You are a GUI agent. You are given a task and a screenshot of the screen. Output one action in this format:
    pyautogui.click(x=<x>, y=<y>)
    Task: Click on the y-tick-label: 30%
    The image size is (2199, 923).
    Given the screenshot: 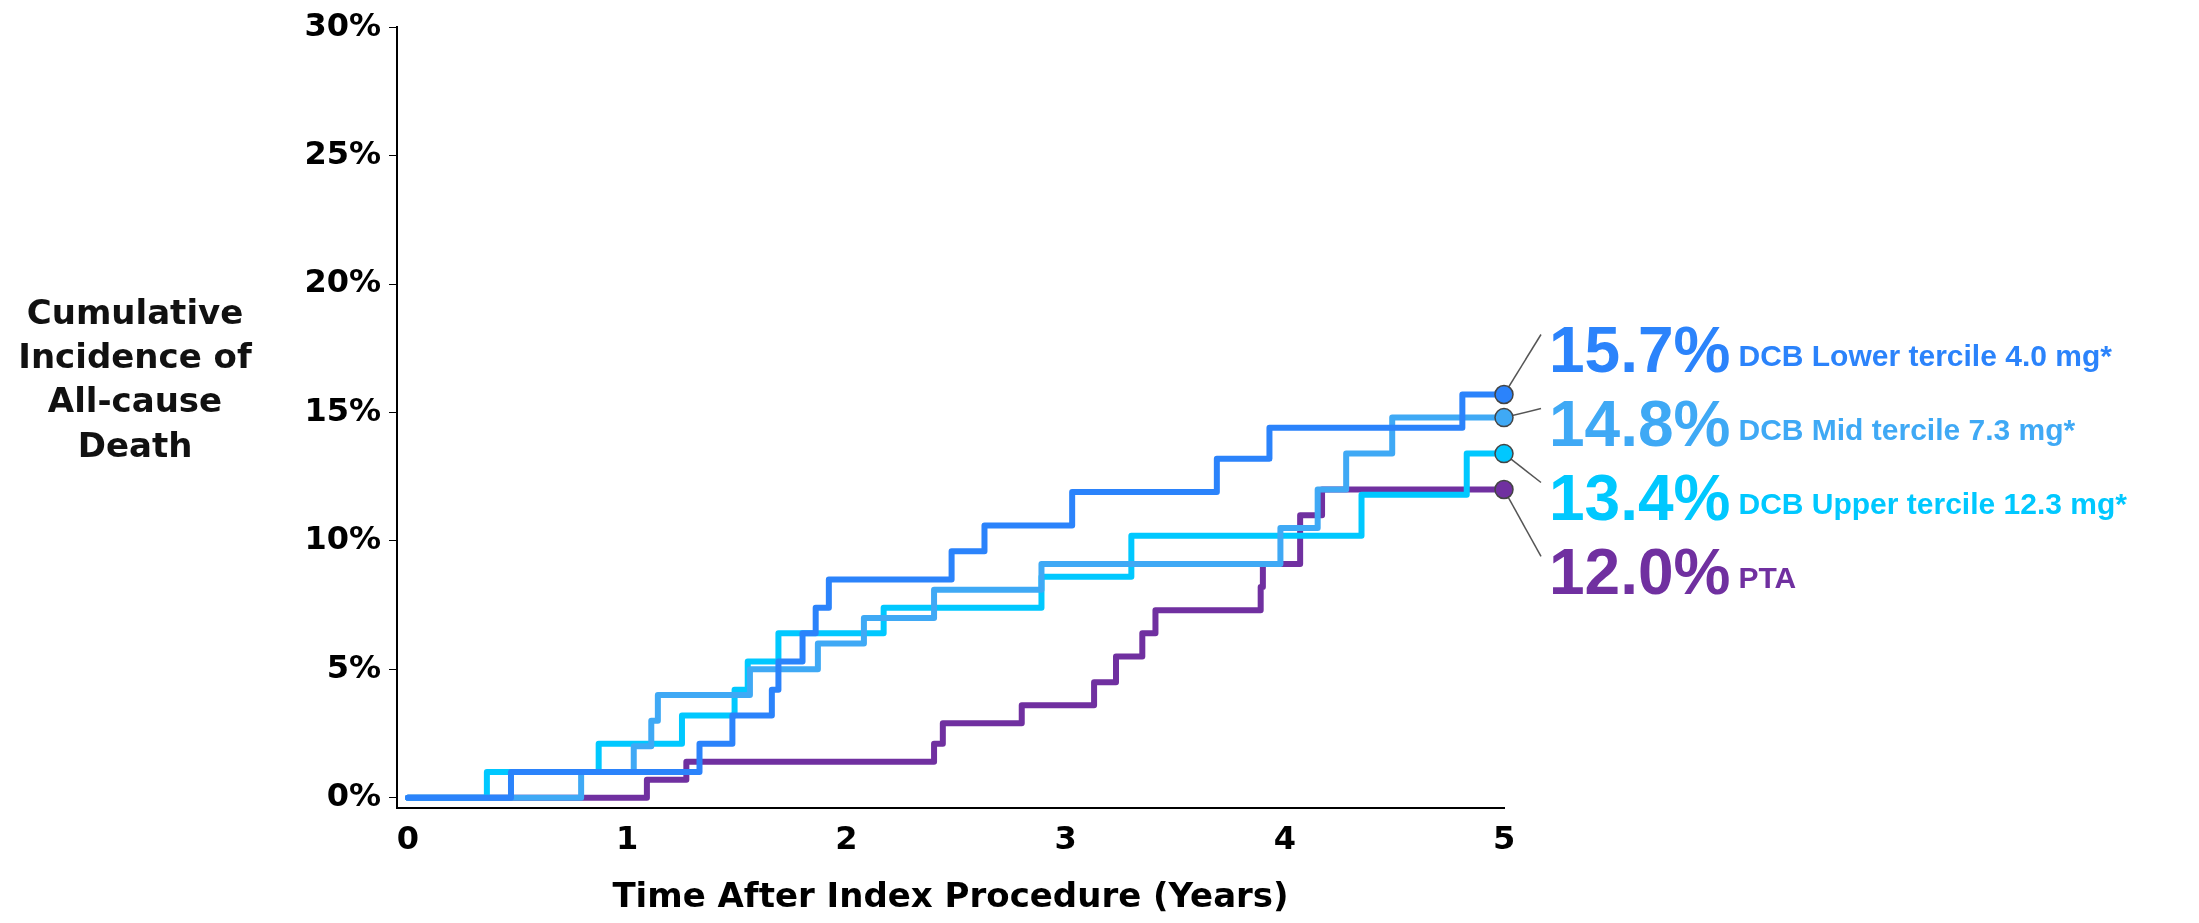 What is the action you would take?
    pyautogui.click(x=342, y=24)
    